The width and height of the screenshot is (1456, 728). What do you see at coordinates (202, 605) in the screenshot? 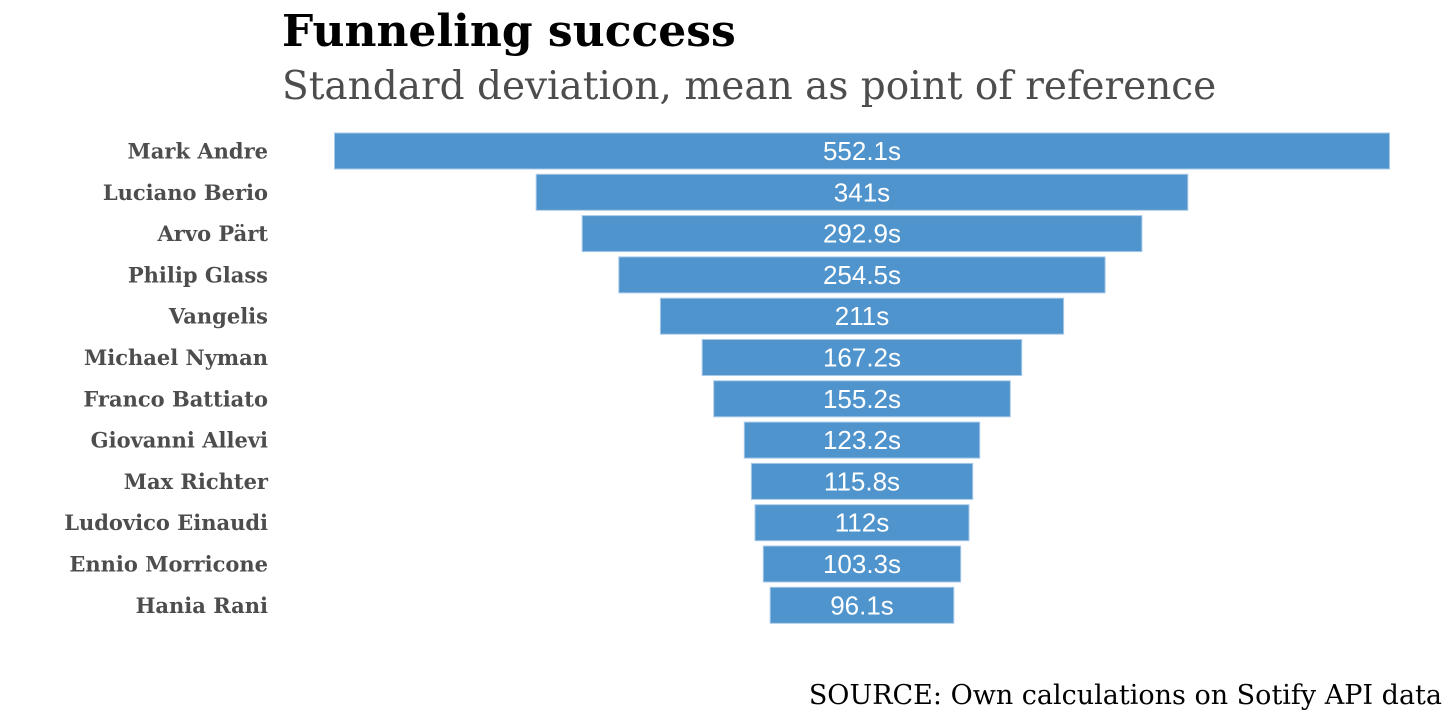
I see `category-label: Hania Rani` at bounding box center [202, 605].